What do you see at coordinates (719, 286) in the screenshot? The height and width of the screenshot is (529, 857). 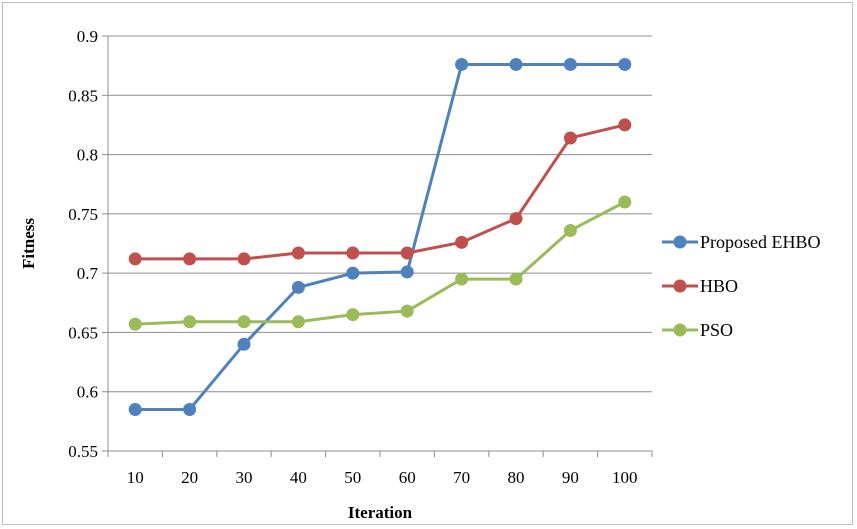 I see `legend-label: HBO` at bounding box center [719, 286].